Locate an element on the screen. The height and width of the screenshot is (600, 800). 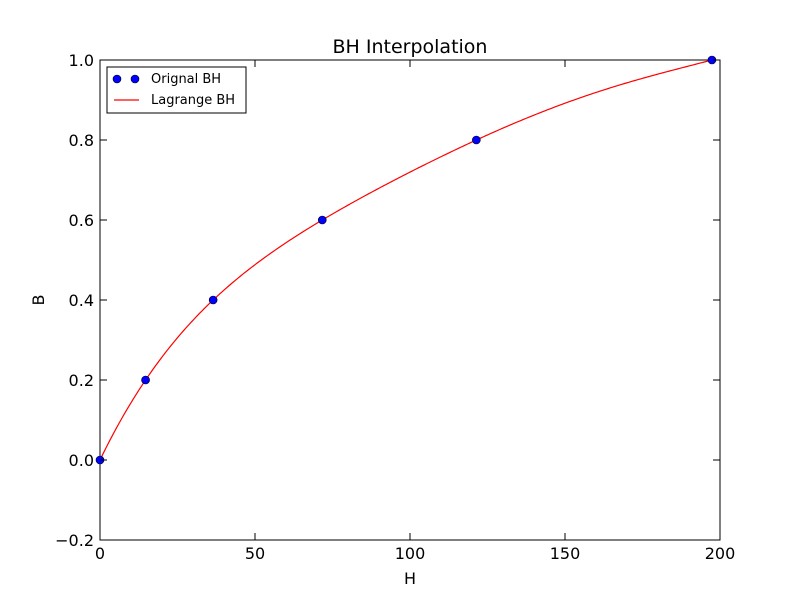
legend: Orignal BH Lagrange BH is located at coordinates (176, 90).